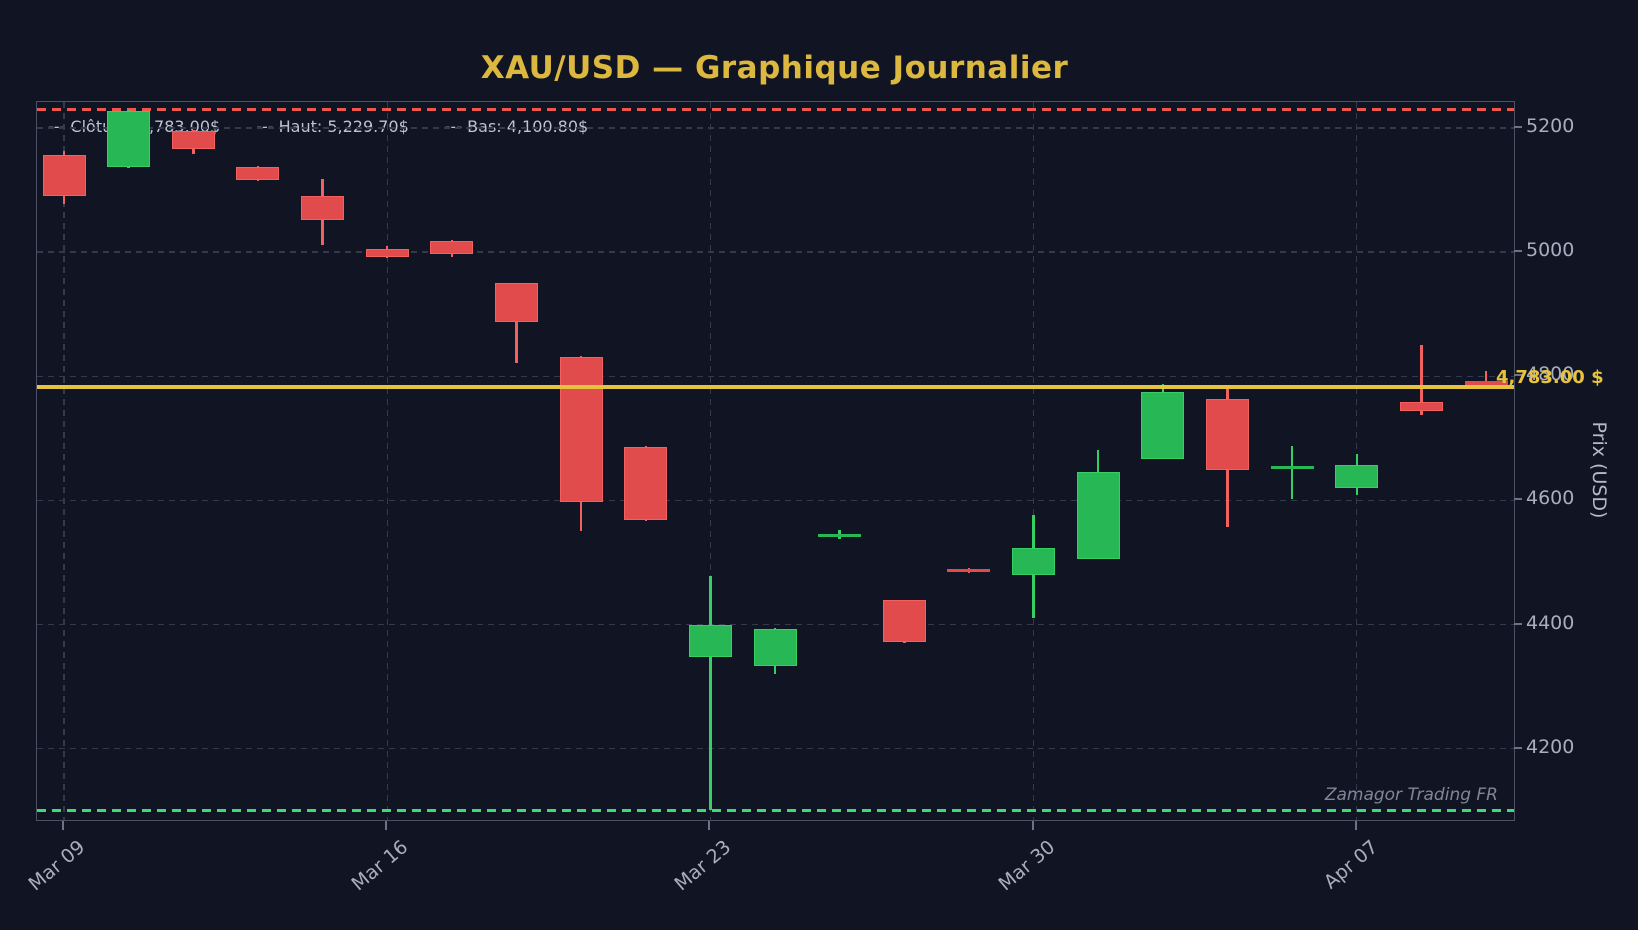 This screenshot has height=930, width=1638. What do you see at coordinates (1550, 374) in the screenshot?
I see `y-tick-label: 4800` at bounding box center [1550, 374].